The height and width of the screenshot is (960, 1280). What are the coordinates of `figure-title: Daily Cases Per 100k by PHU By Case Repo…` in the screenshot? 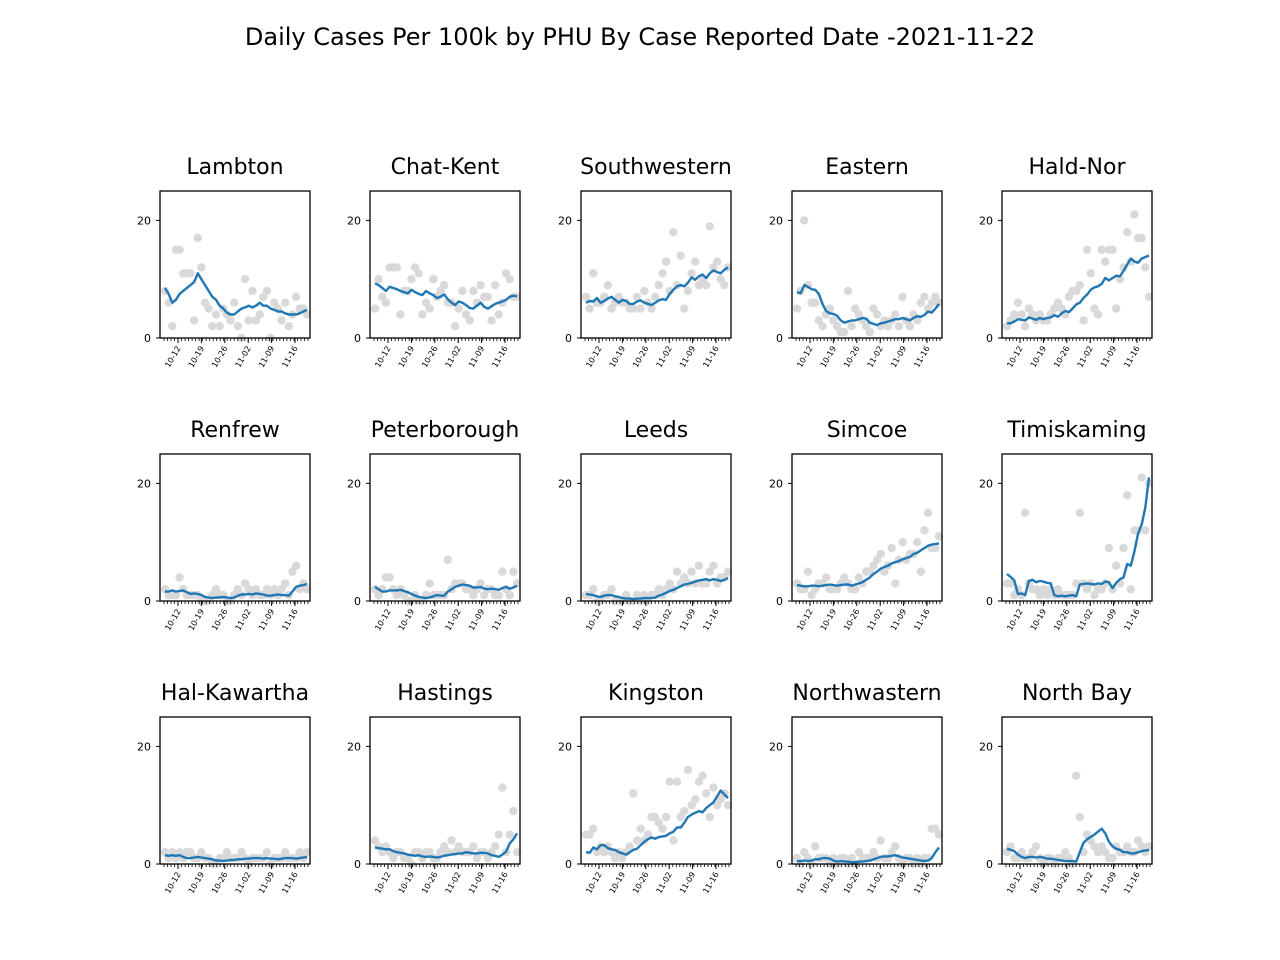 It's located at (640, 37).